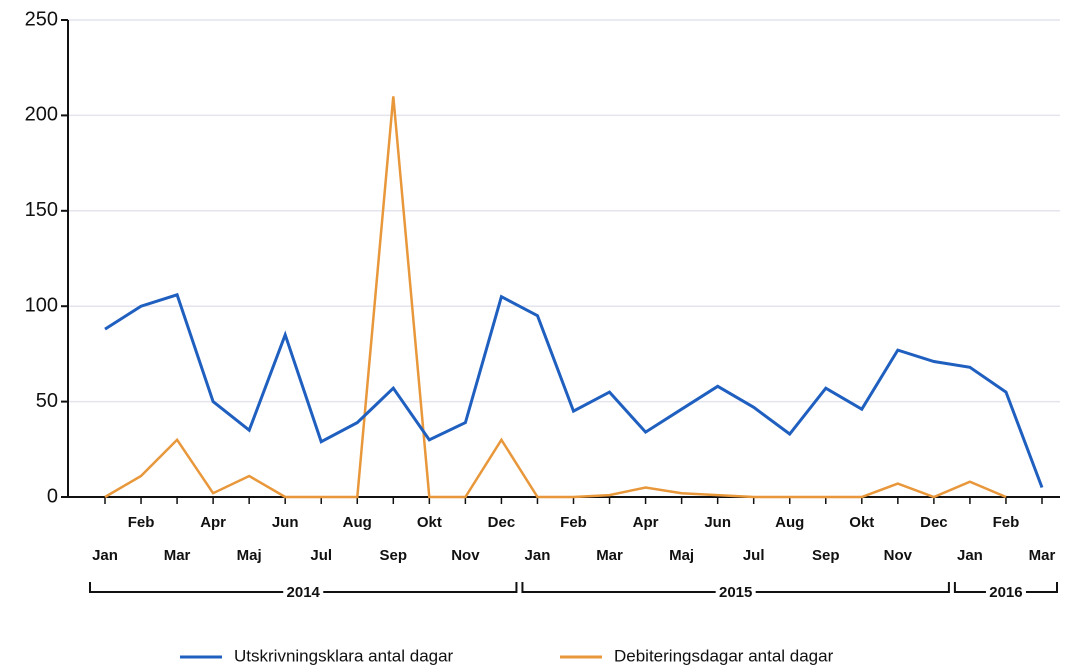 This screenshot has width=1075, height=669. What do you see at coordinates (52, 496) in the screenshot?
I see `y-tick-label: 0` at bounding box center [52, 496].